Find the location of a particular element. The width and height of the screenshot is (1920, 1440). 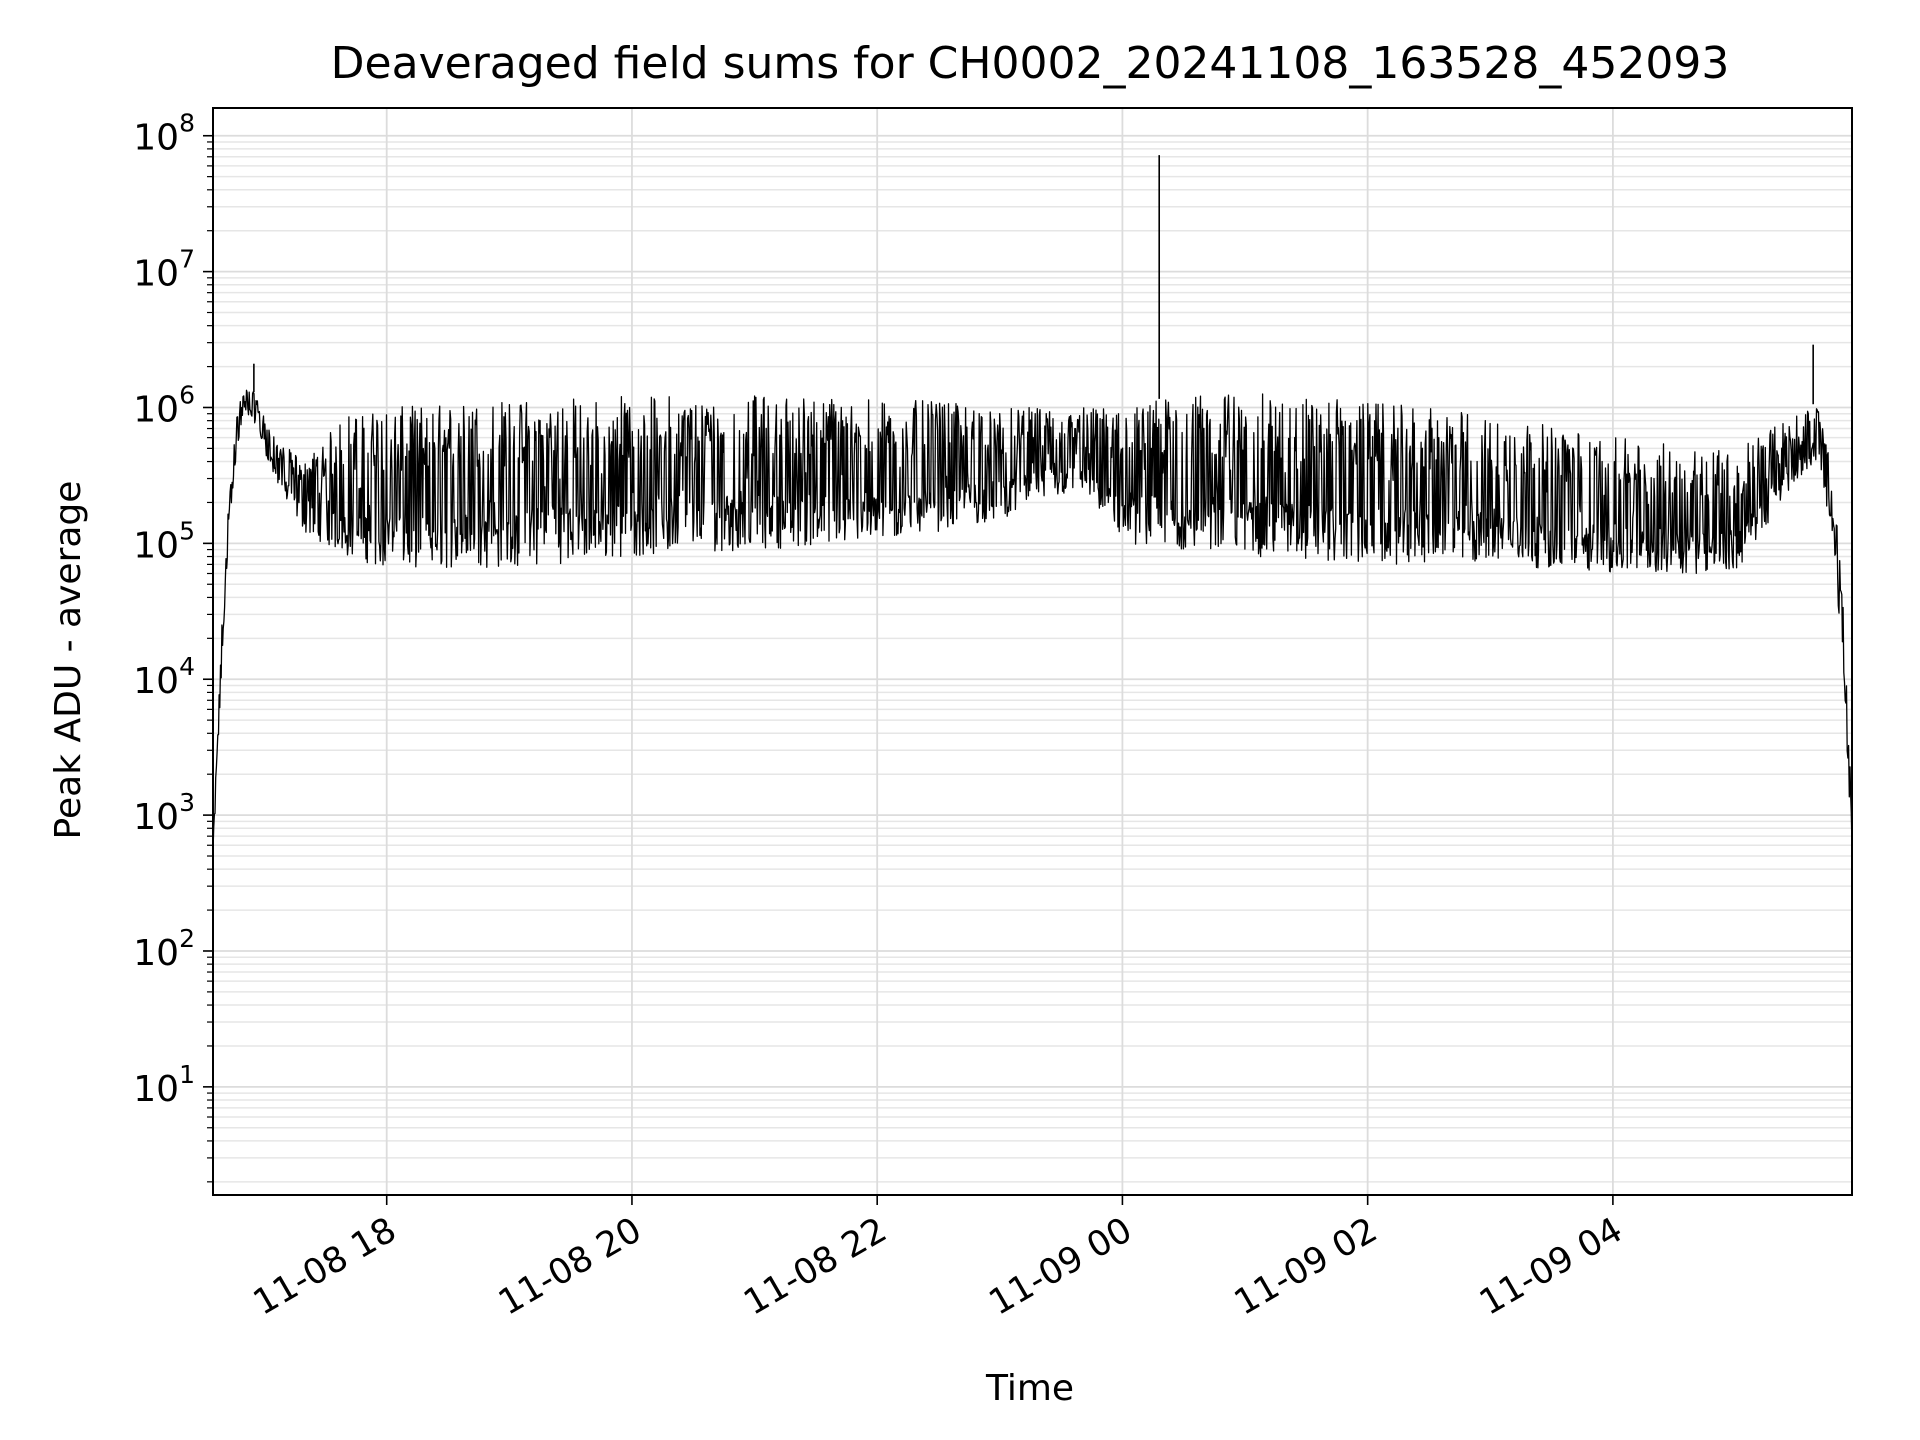

y-tick-label: 10⁵ is located at coordinates (164, 541).